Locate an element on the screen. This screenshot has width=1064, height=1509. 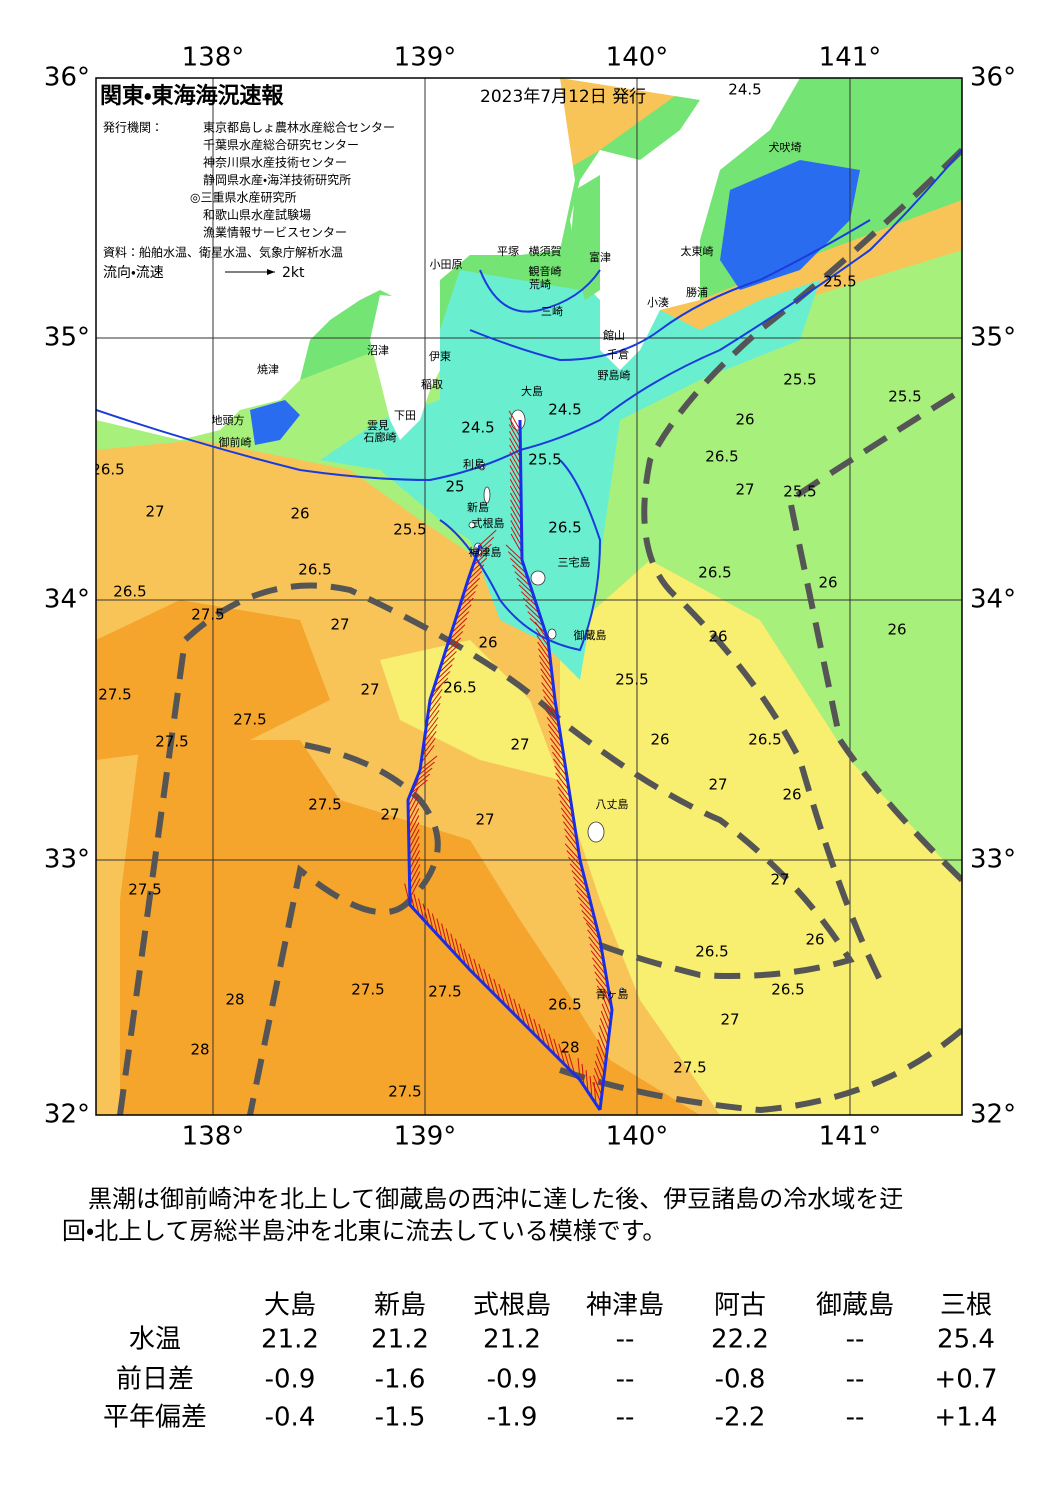
cell: +1.4 is located at coordinates (965, 1418).